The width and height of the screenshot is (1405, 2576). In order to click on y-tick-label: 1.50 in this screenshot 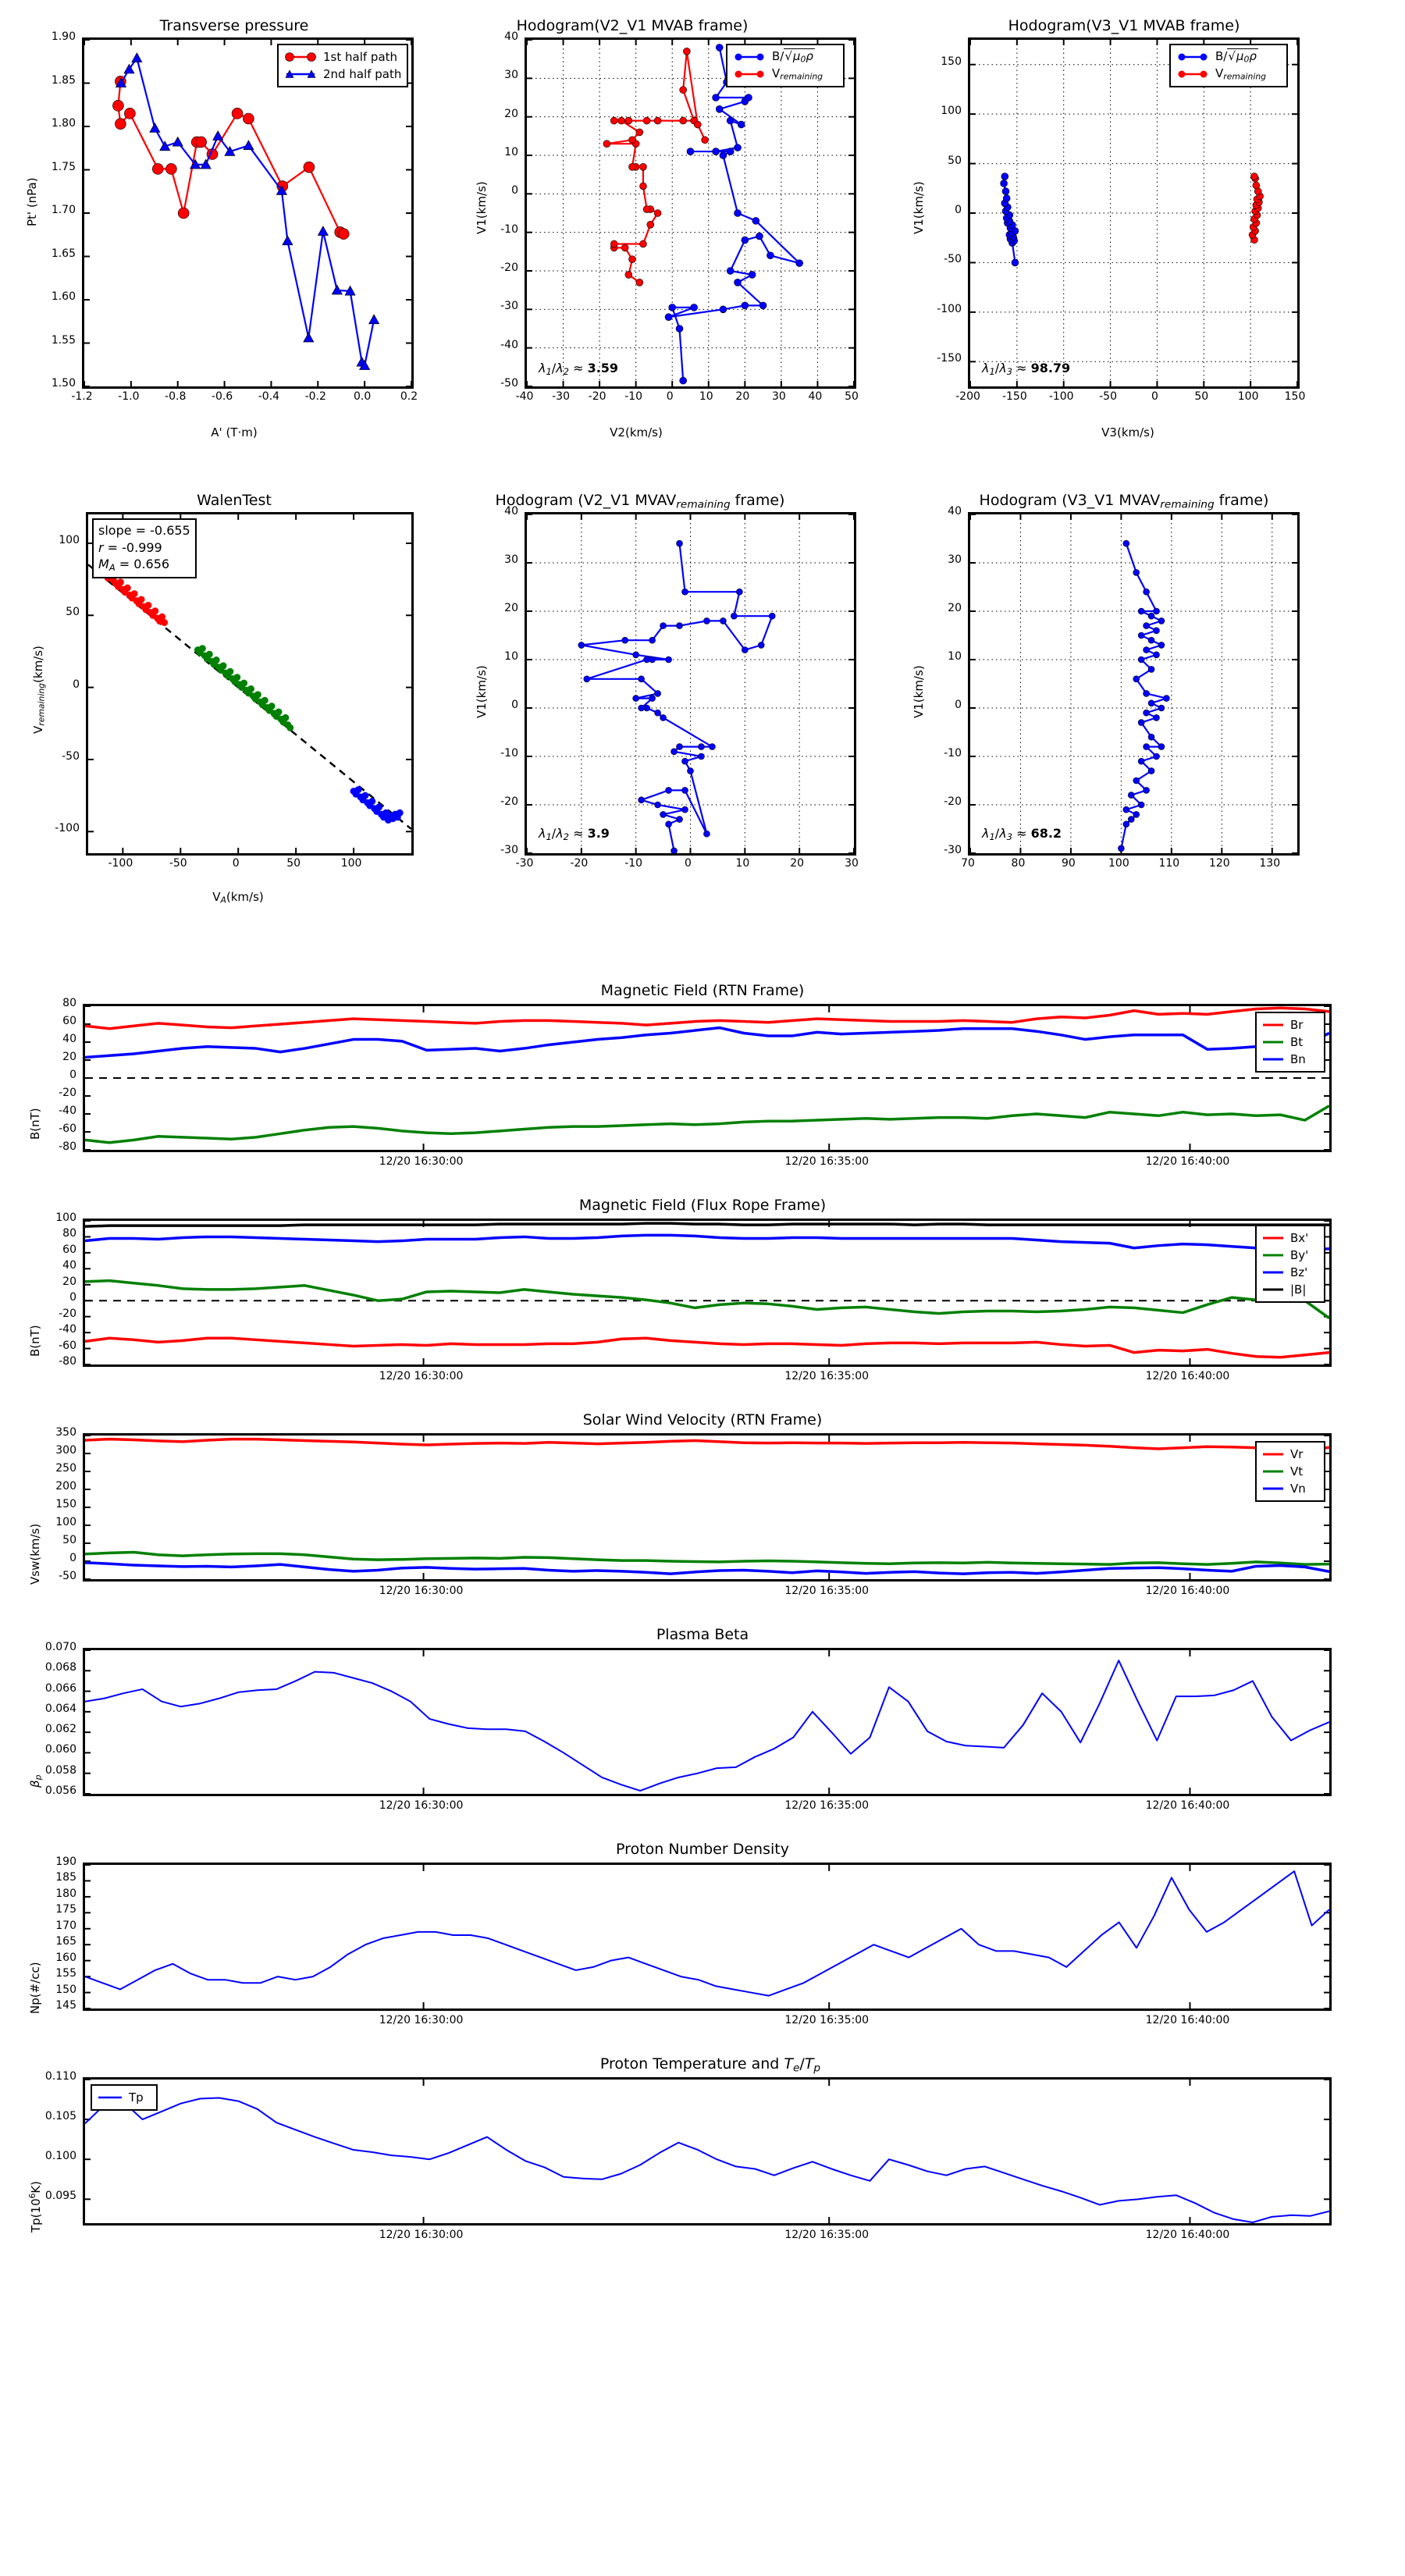, I will do `click(64, 383)`.